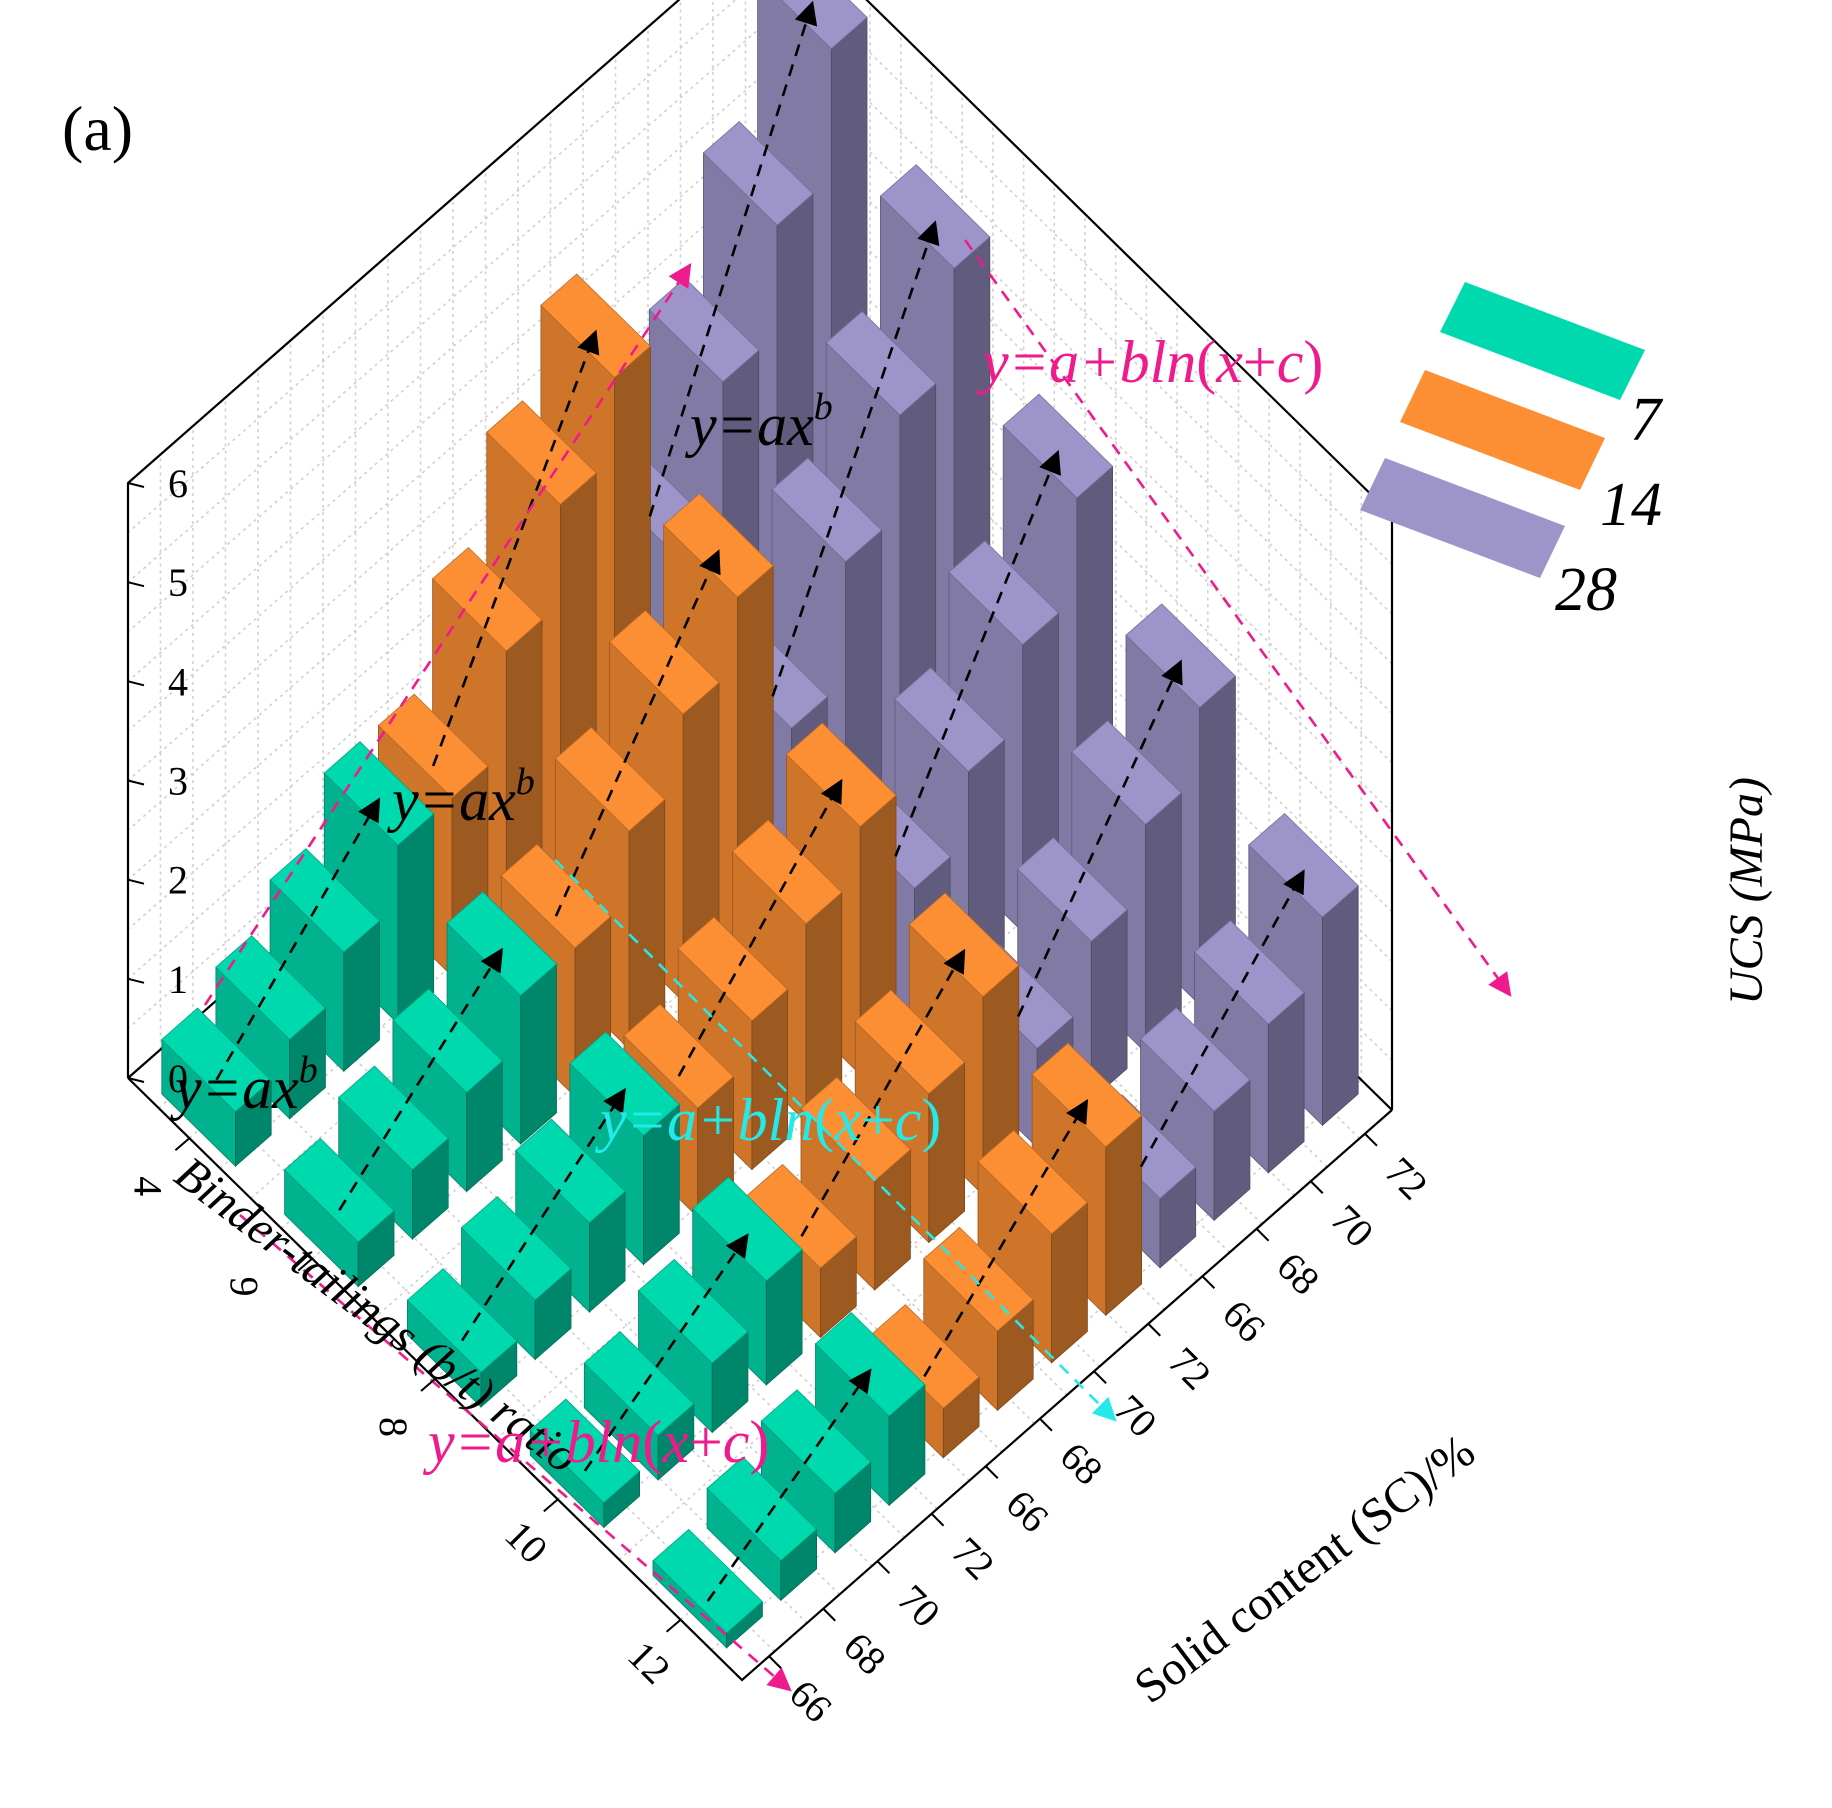 The image size is (1832, 1808). Describe the element at coordinates (526, 1542) in the screenshot. I see `btr-tick-label: 10` at that location.